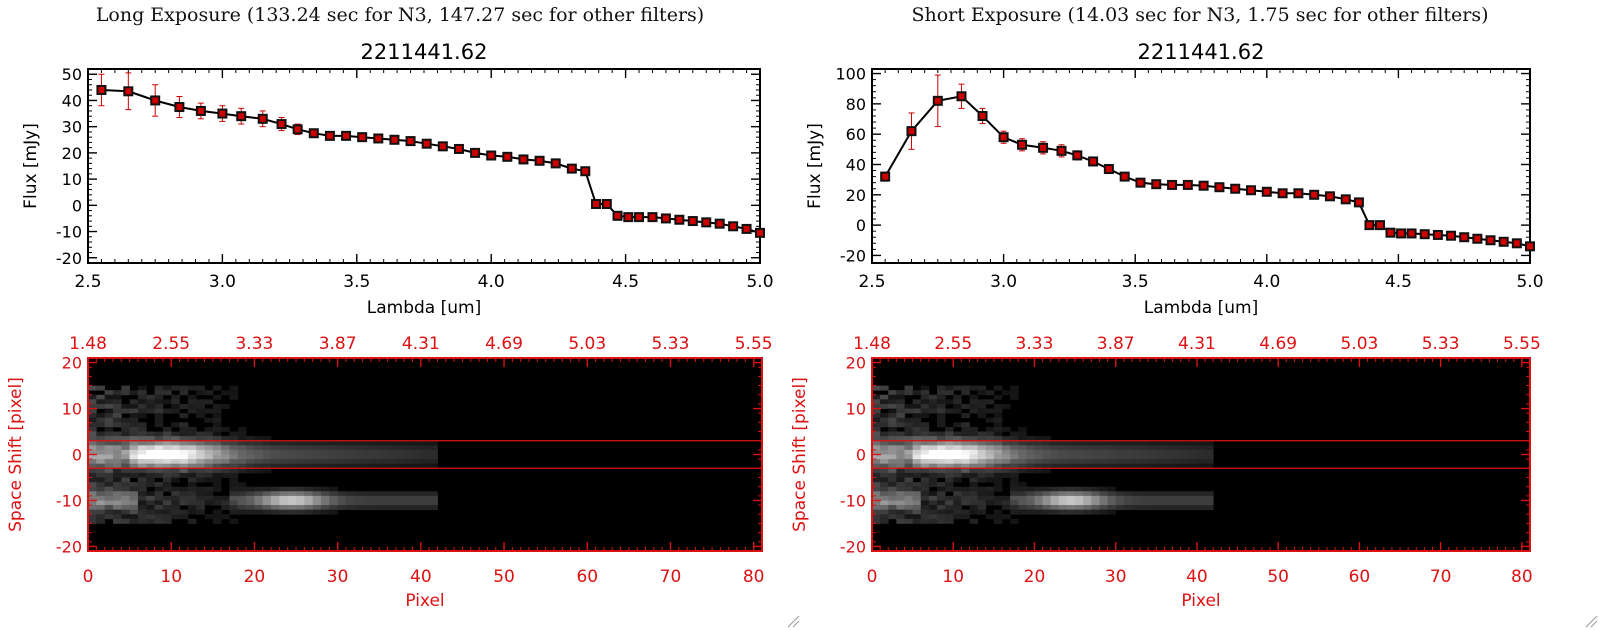 Image resolution: width=1600 pixels, height=630 pixels. What do you see at coordinates (953, 577) in the screenshot?
I see `x-tick-label: 10` at bounding box center [953, 577].